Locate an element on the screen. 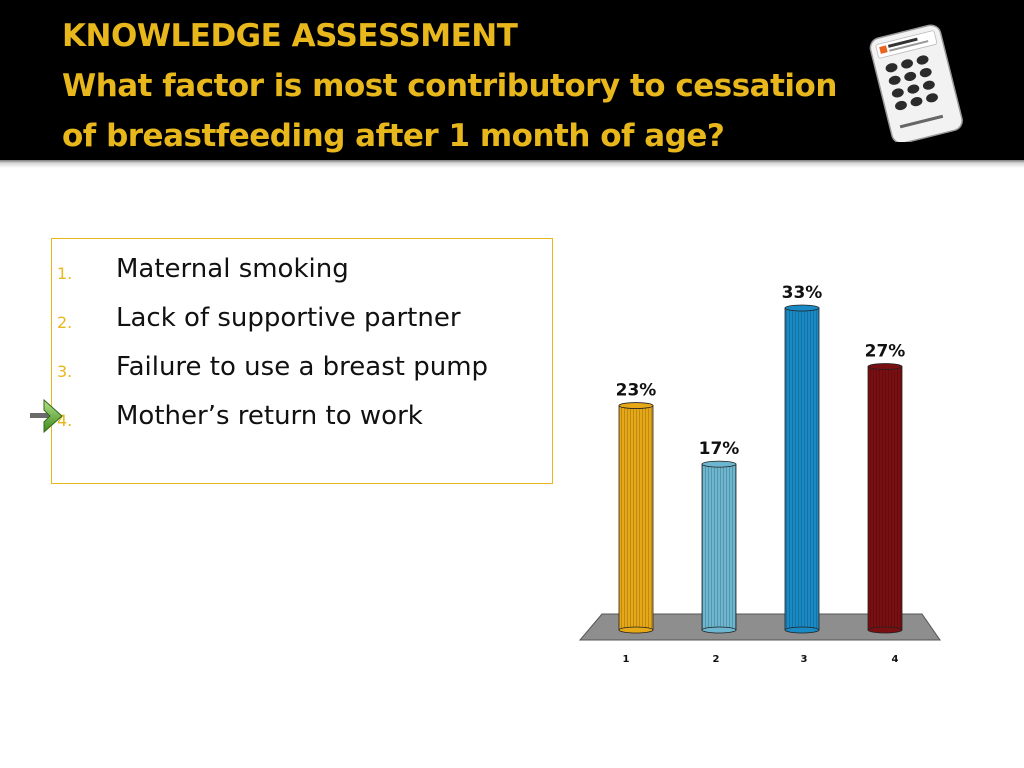  bar-value-label: 17% is located at coordinates (719, 449).